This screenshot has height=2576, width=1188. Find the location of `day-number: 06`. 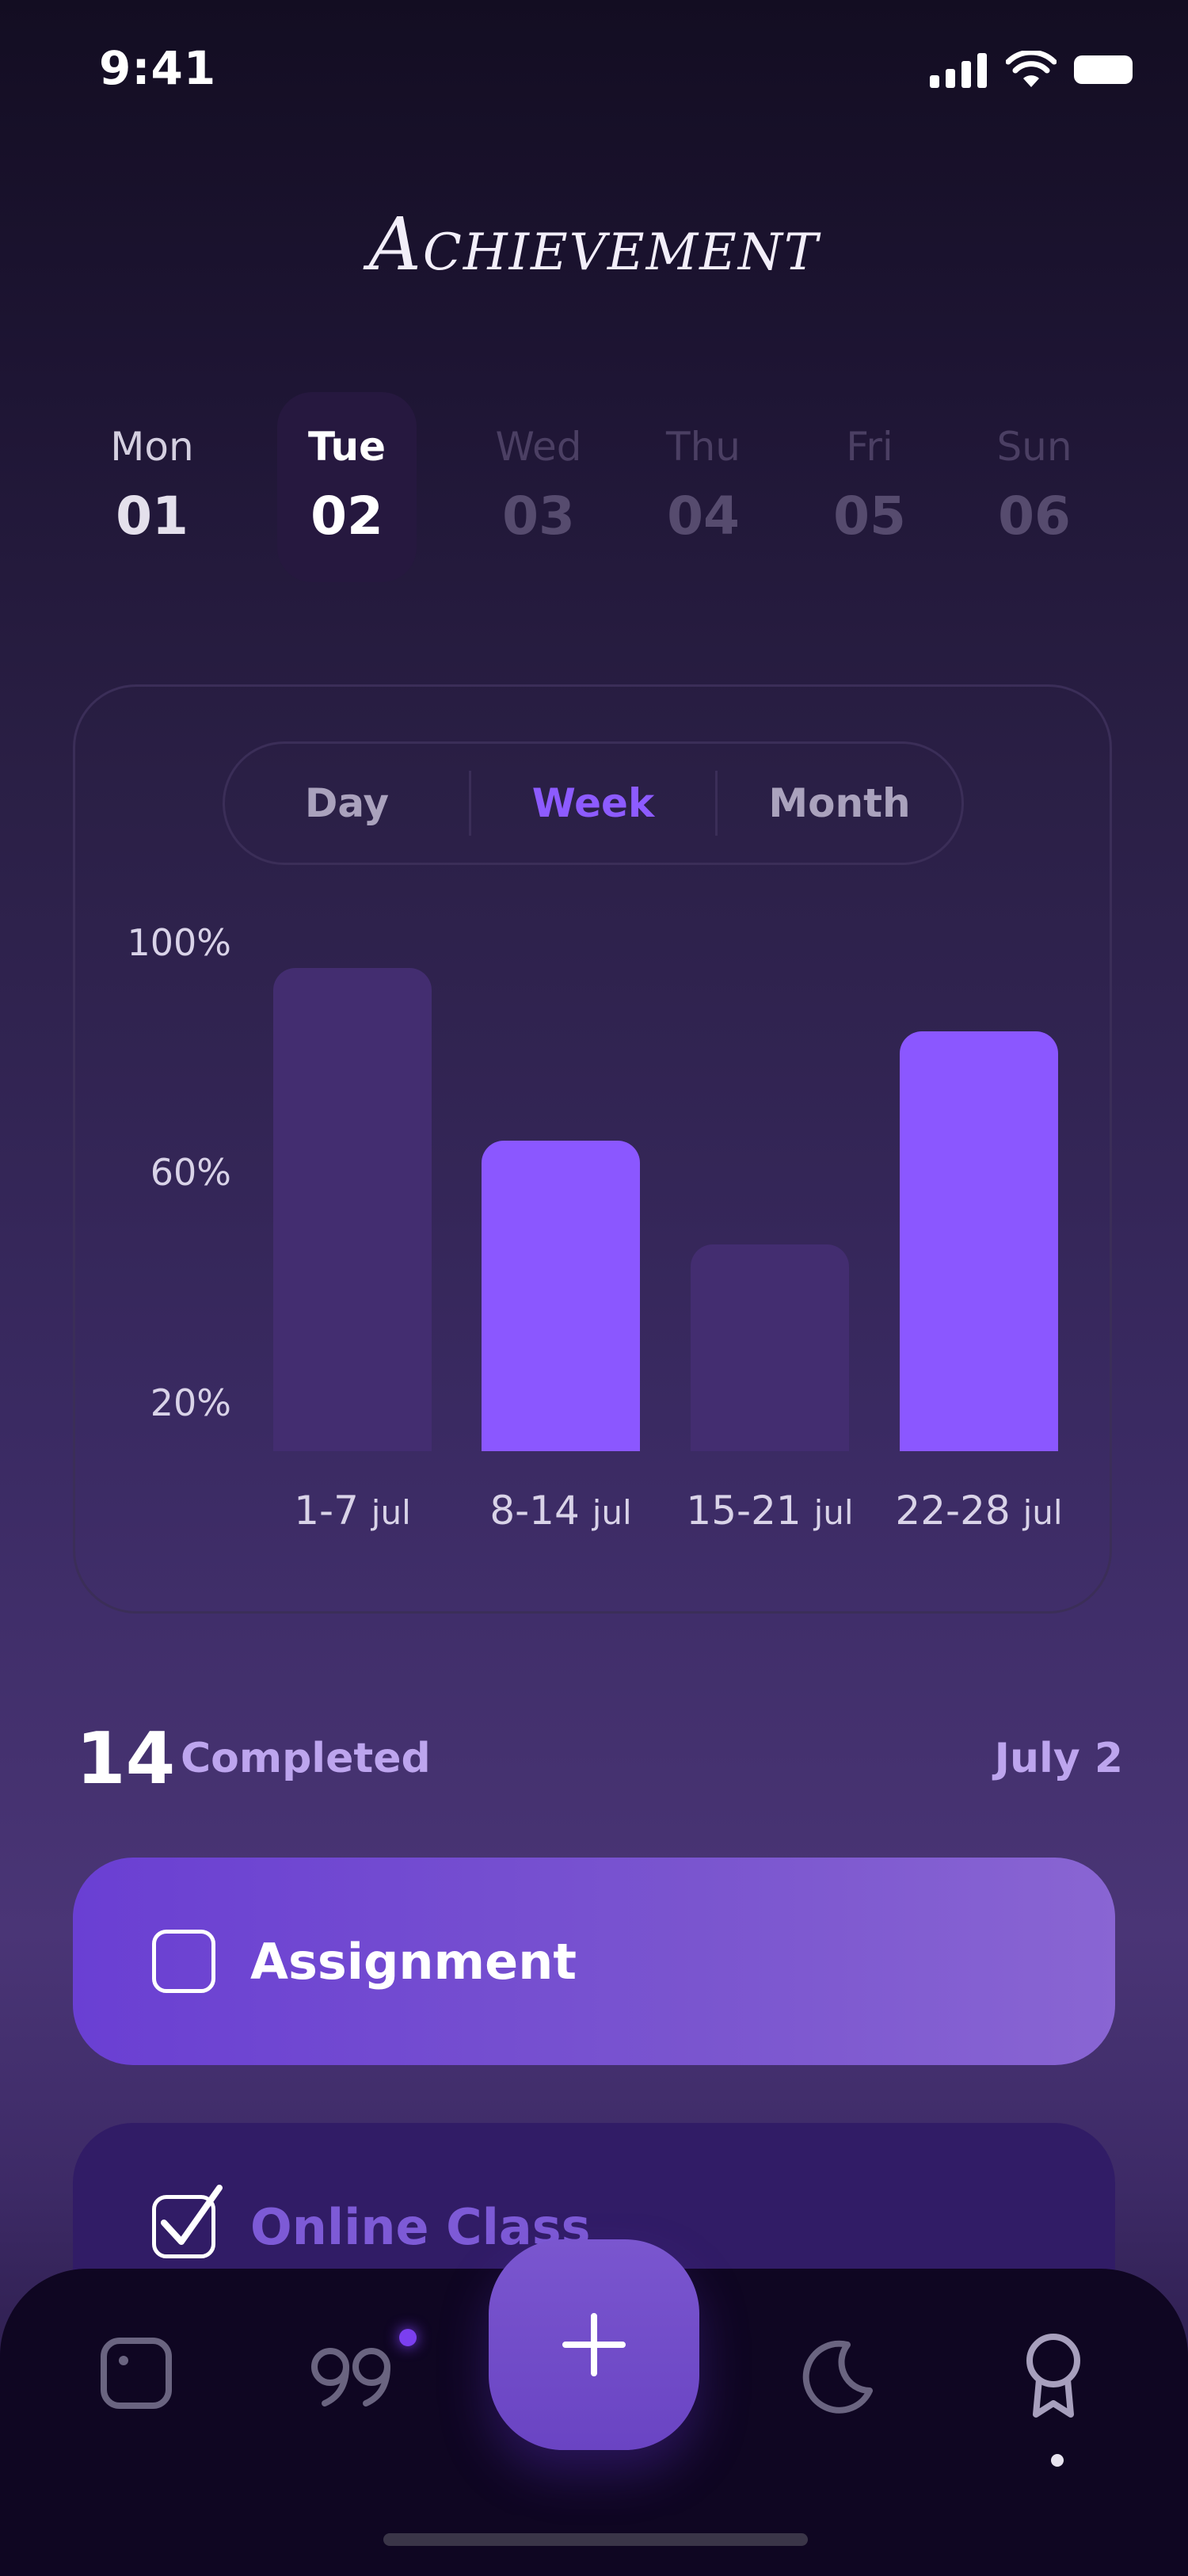

day-number: 06 is located at coordinates (1034, 516).